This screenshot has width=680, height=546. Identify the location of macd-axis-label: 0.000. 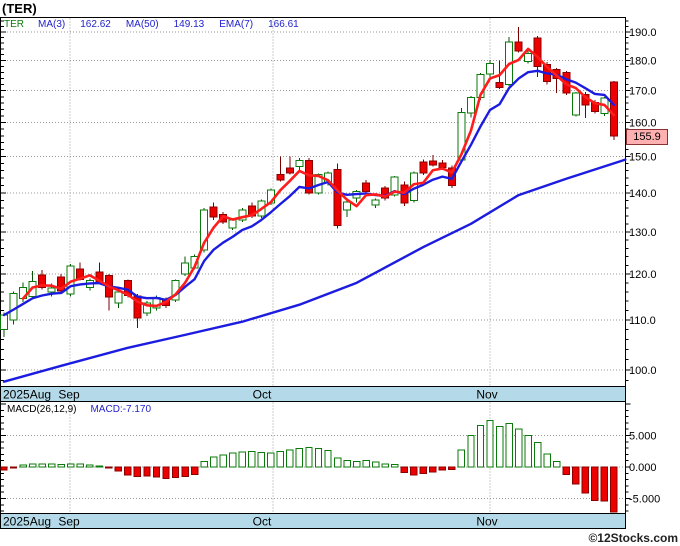
(643, 468).